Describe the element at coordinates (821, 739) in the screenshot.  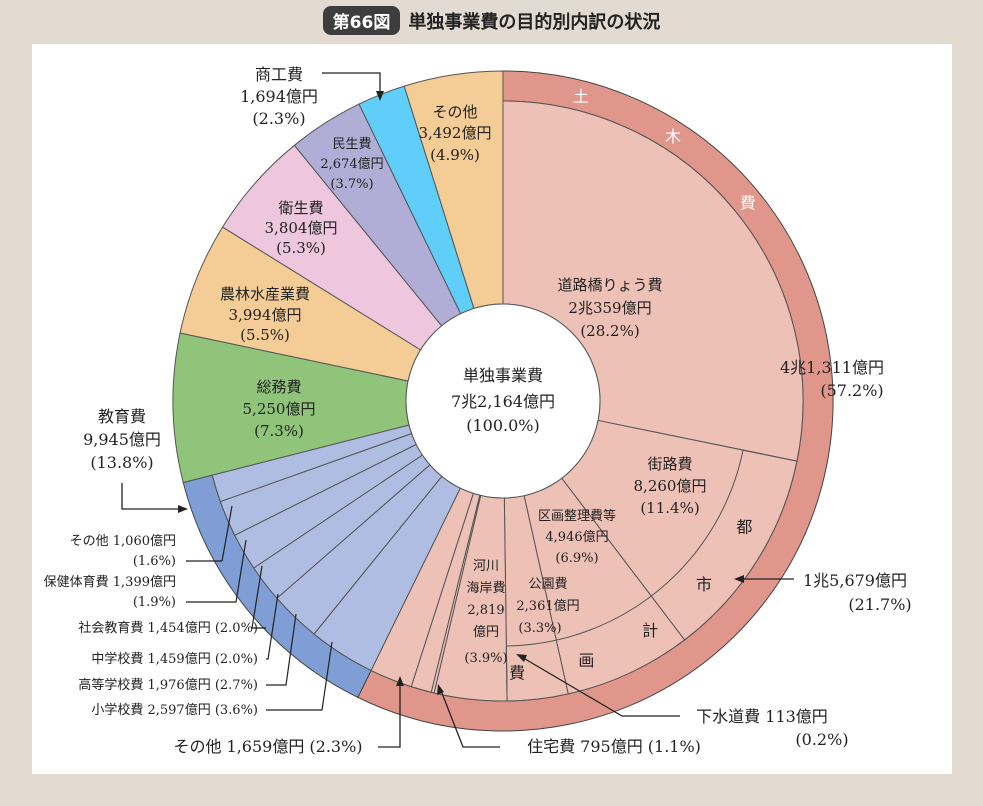
I see `sewer-pct: (0.2%)` at that location.